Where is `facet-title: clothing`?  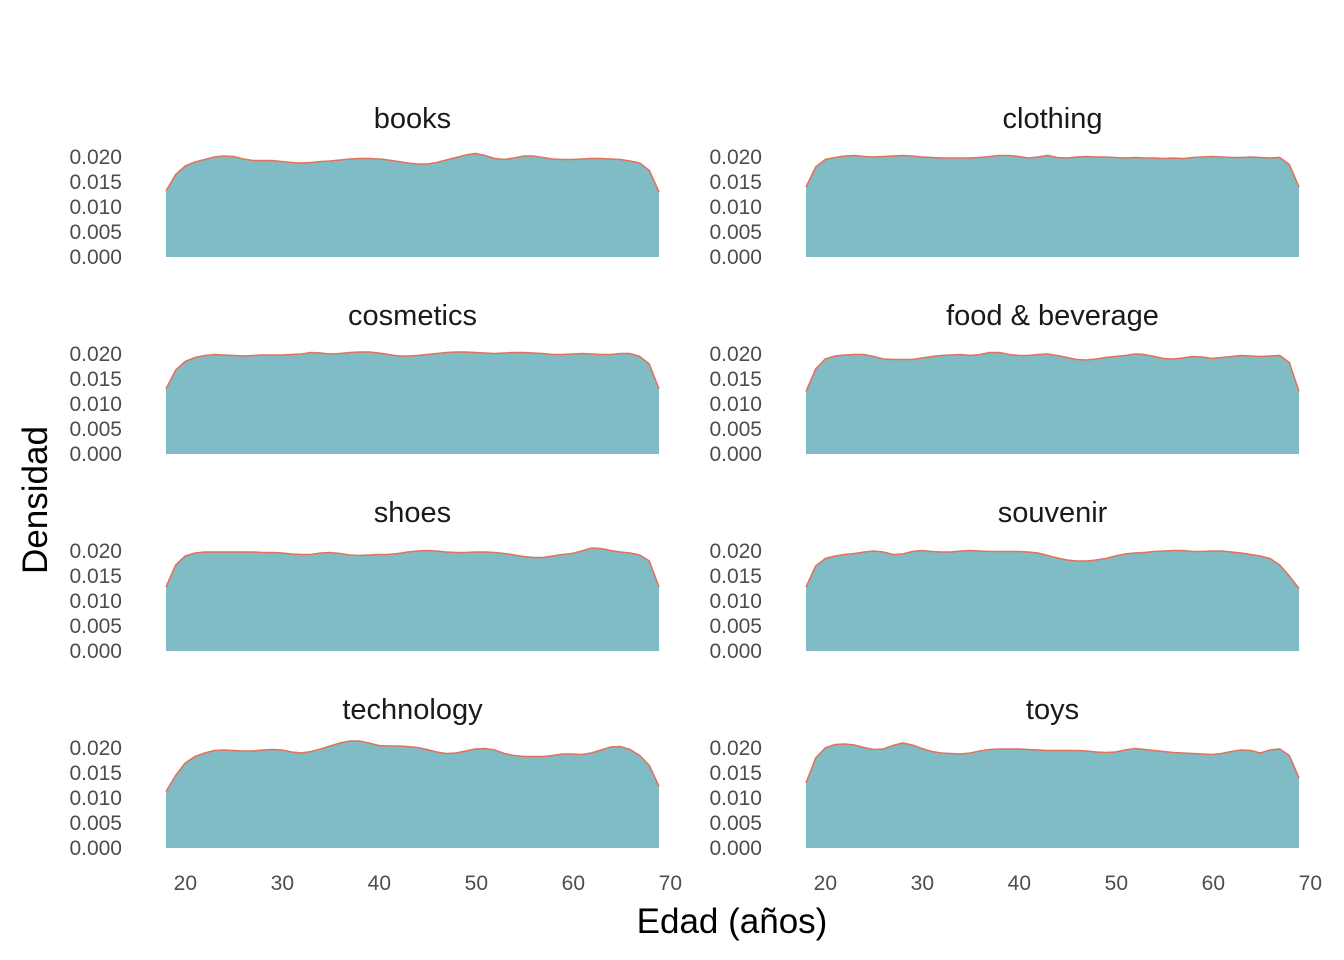
facet-title: clothing is located at coordinates (1053, 119).